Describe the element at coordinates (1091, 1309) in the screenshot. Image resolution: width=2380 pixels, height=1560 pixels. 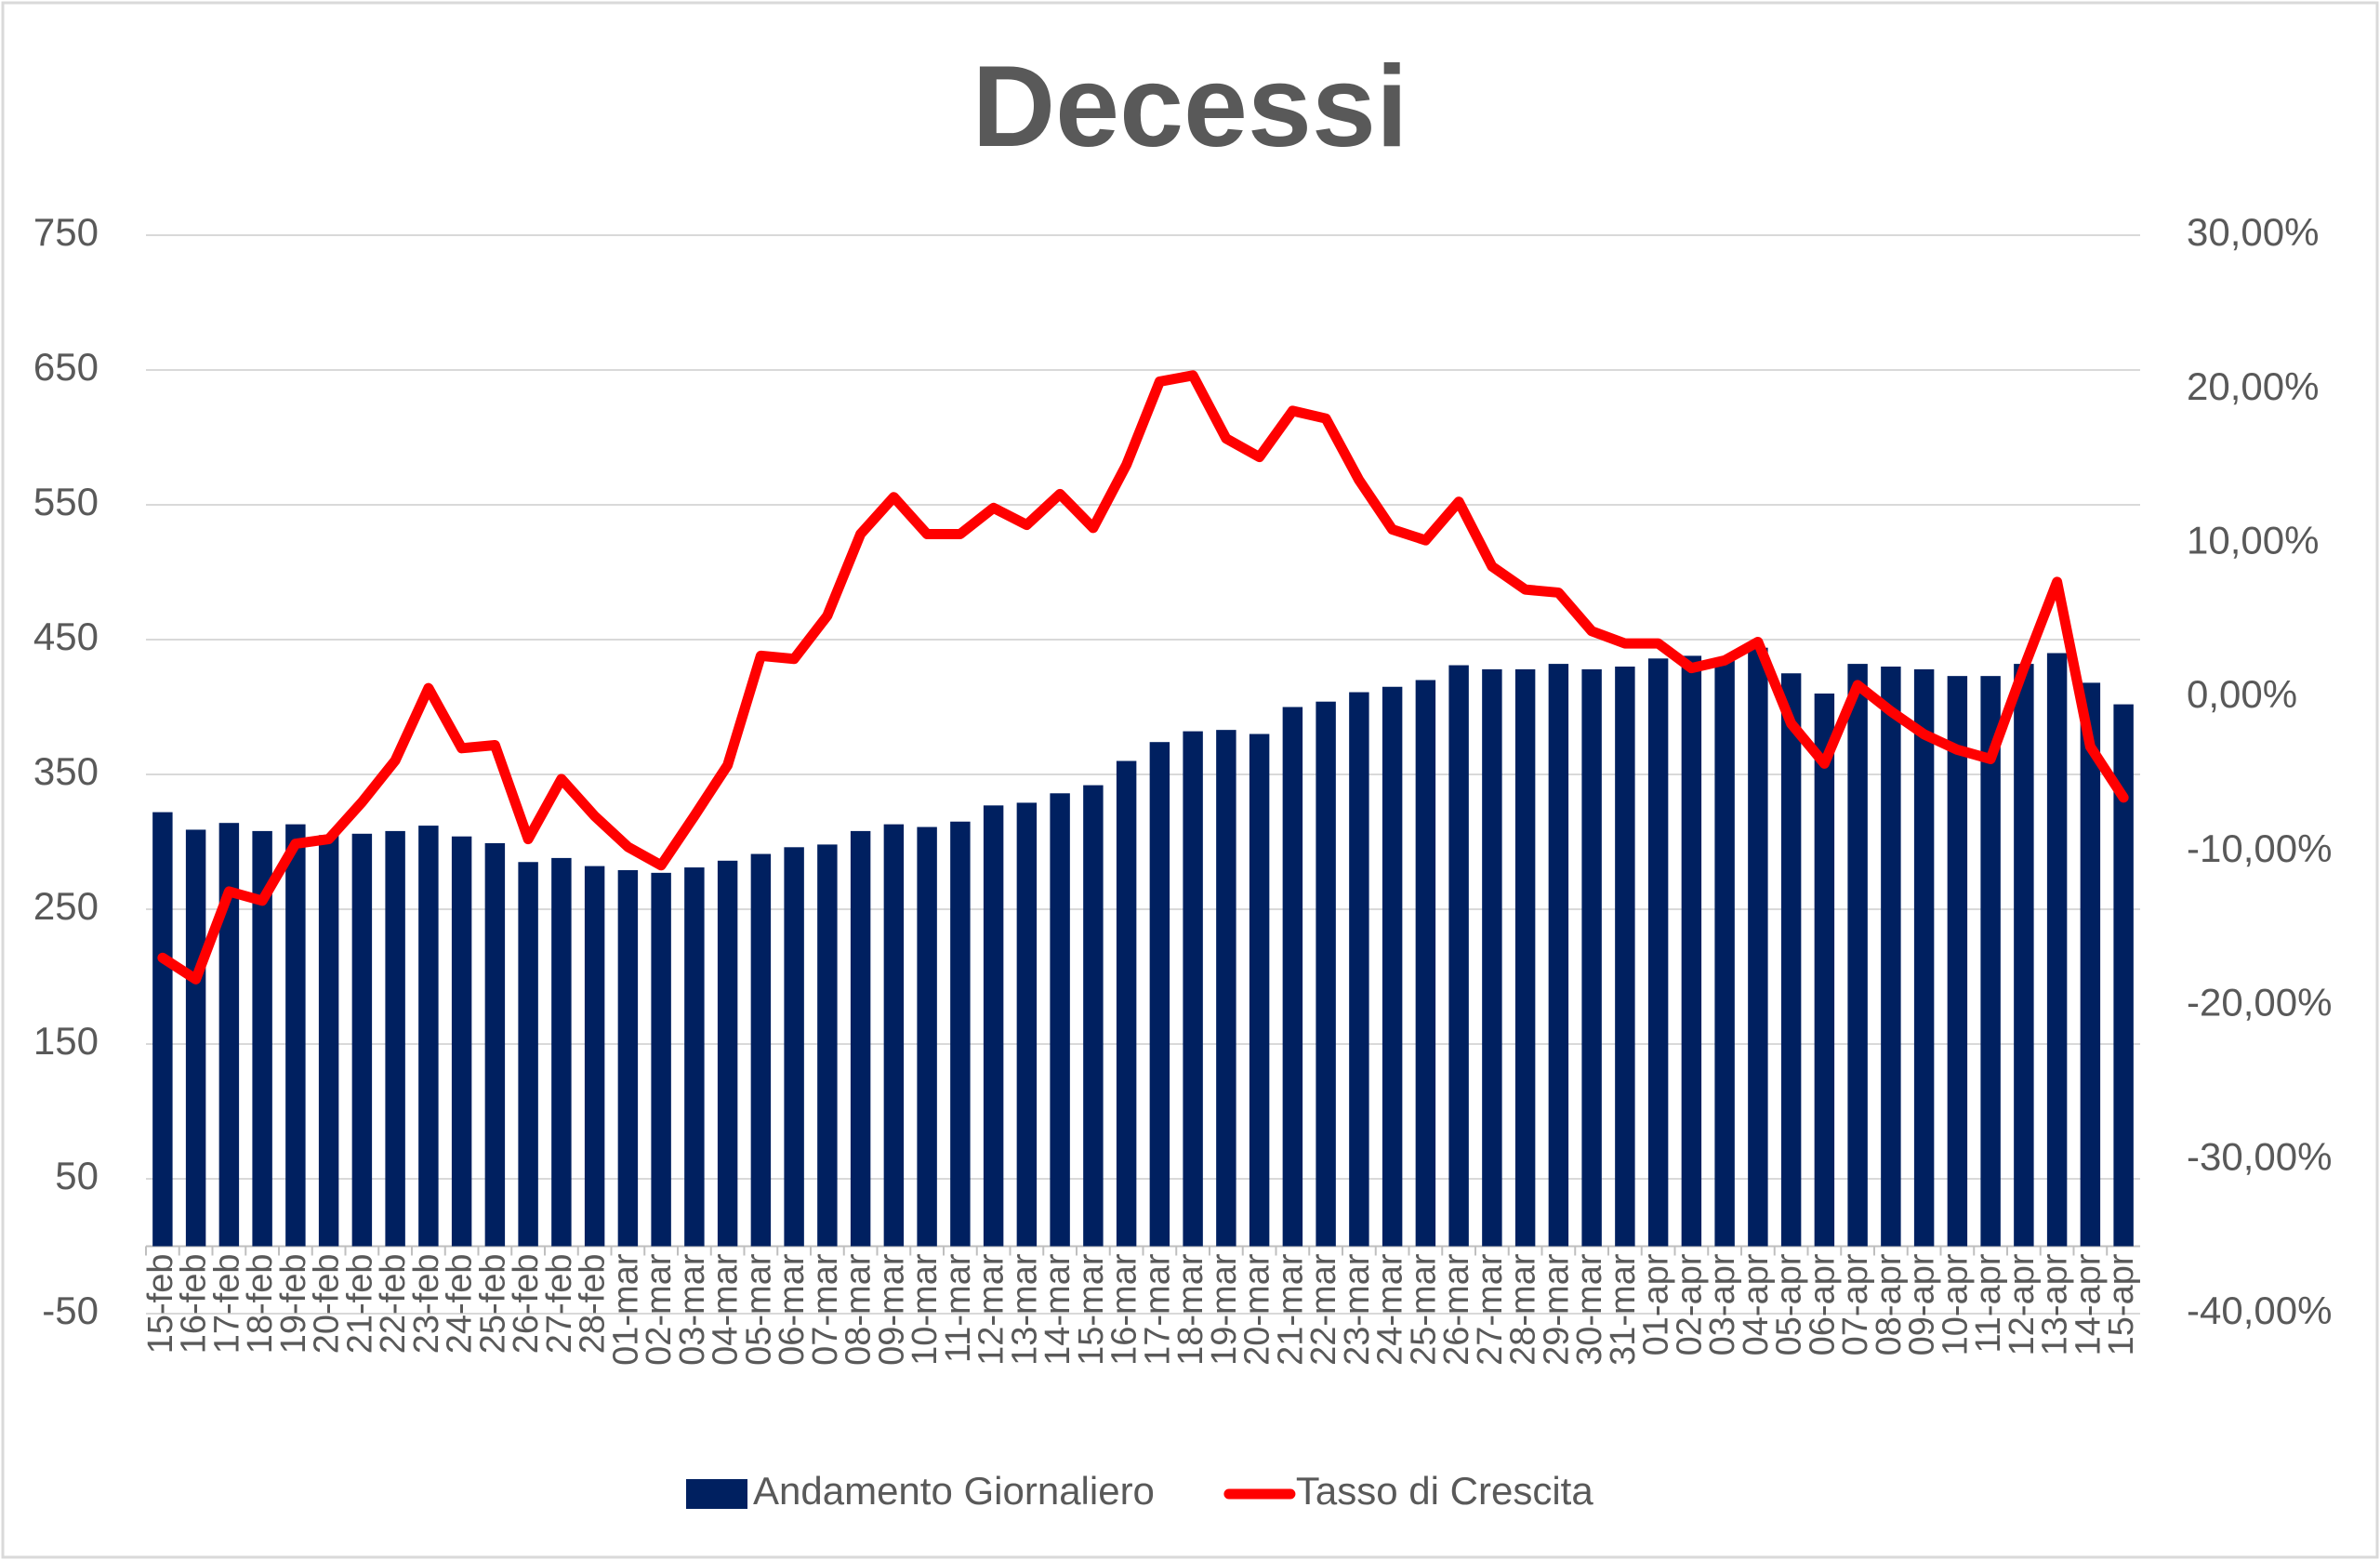
I see `x-tick-label: 15-mar` at that location.